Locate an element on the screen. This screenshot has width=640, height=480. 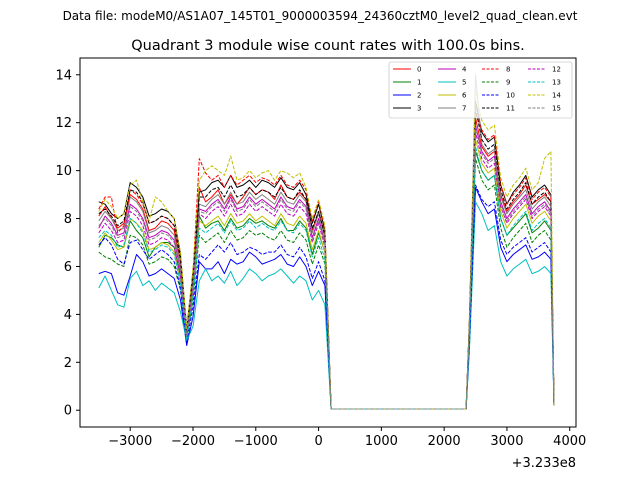
y-tick-label: 12 is located at coordinates (63, 123).